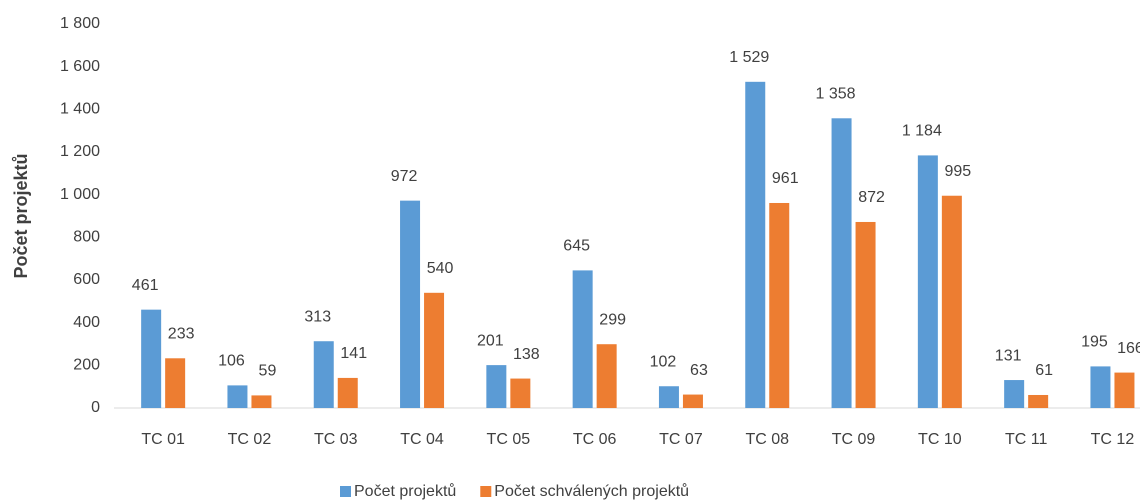 This screenshot has height=503, width=1140. What do you see at coordinates (1128, 348) in the screenshot?
I see `data-label: 166` at bounding box center [1128, 348].